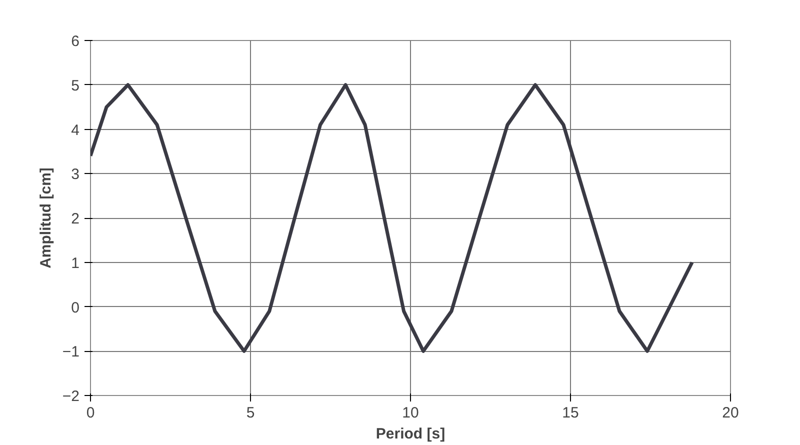  What do you see at coordinates (75, 307) in the screenshot?
I see `y-tick-label: 0` at bounding box center [75, 307].